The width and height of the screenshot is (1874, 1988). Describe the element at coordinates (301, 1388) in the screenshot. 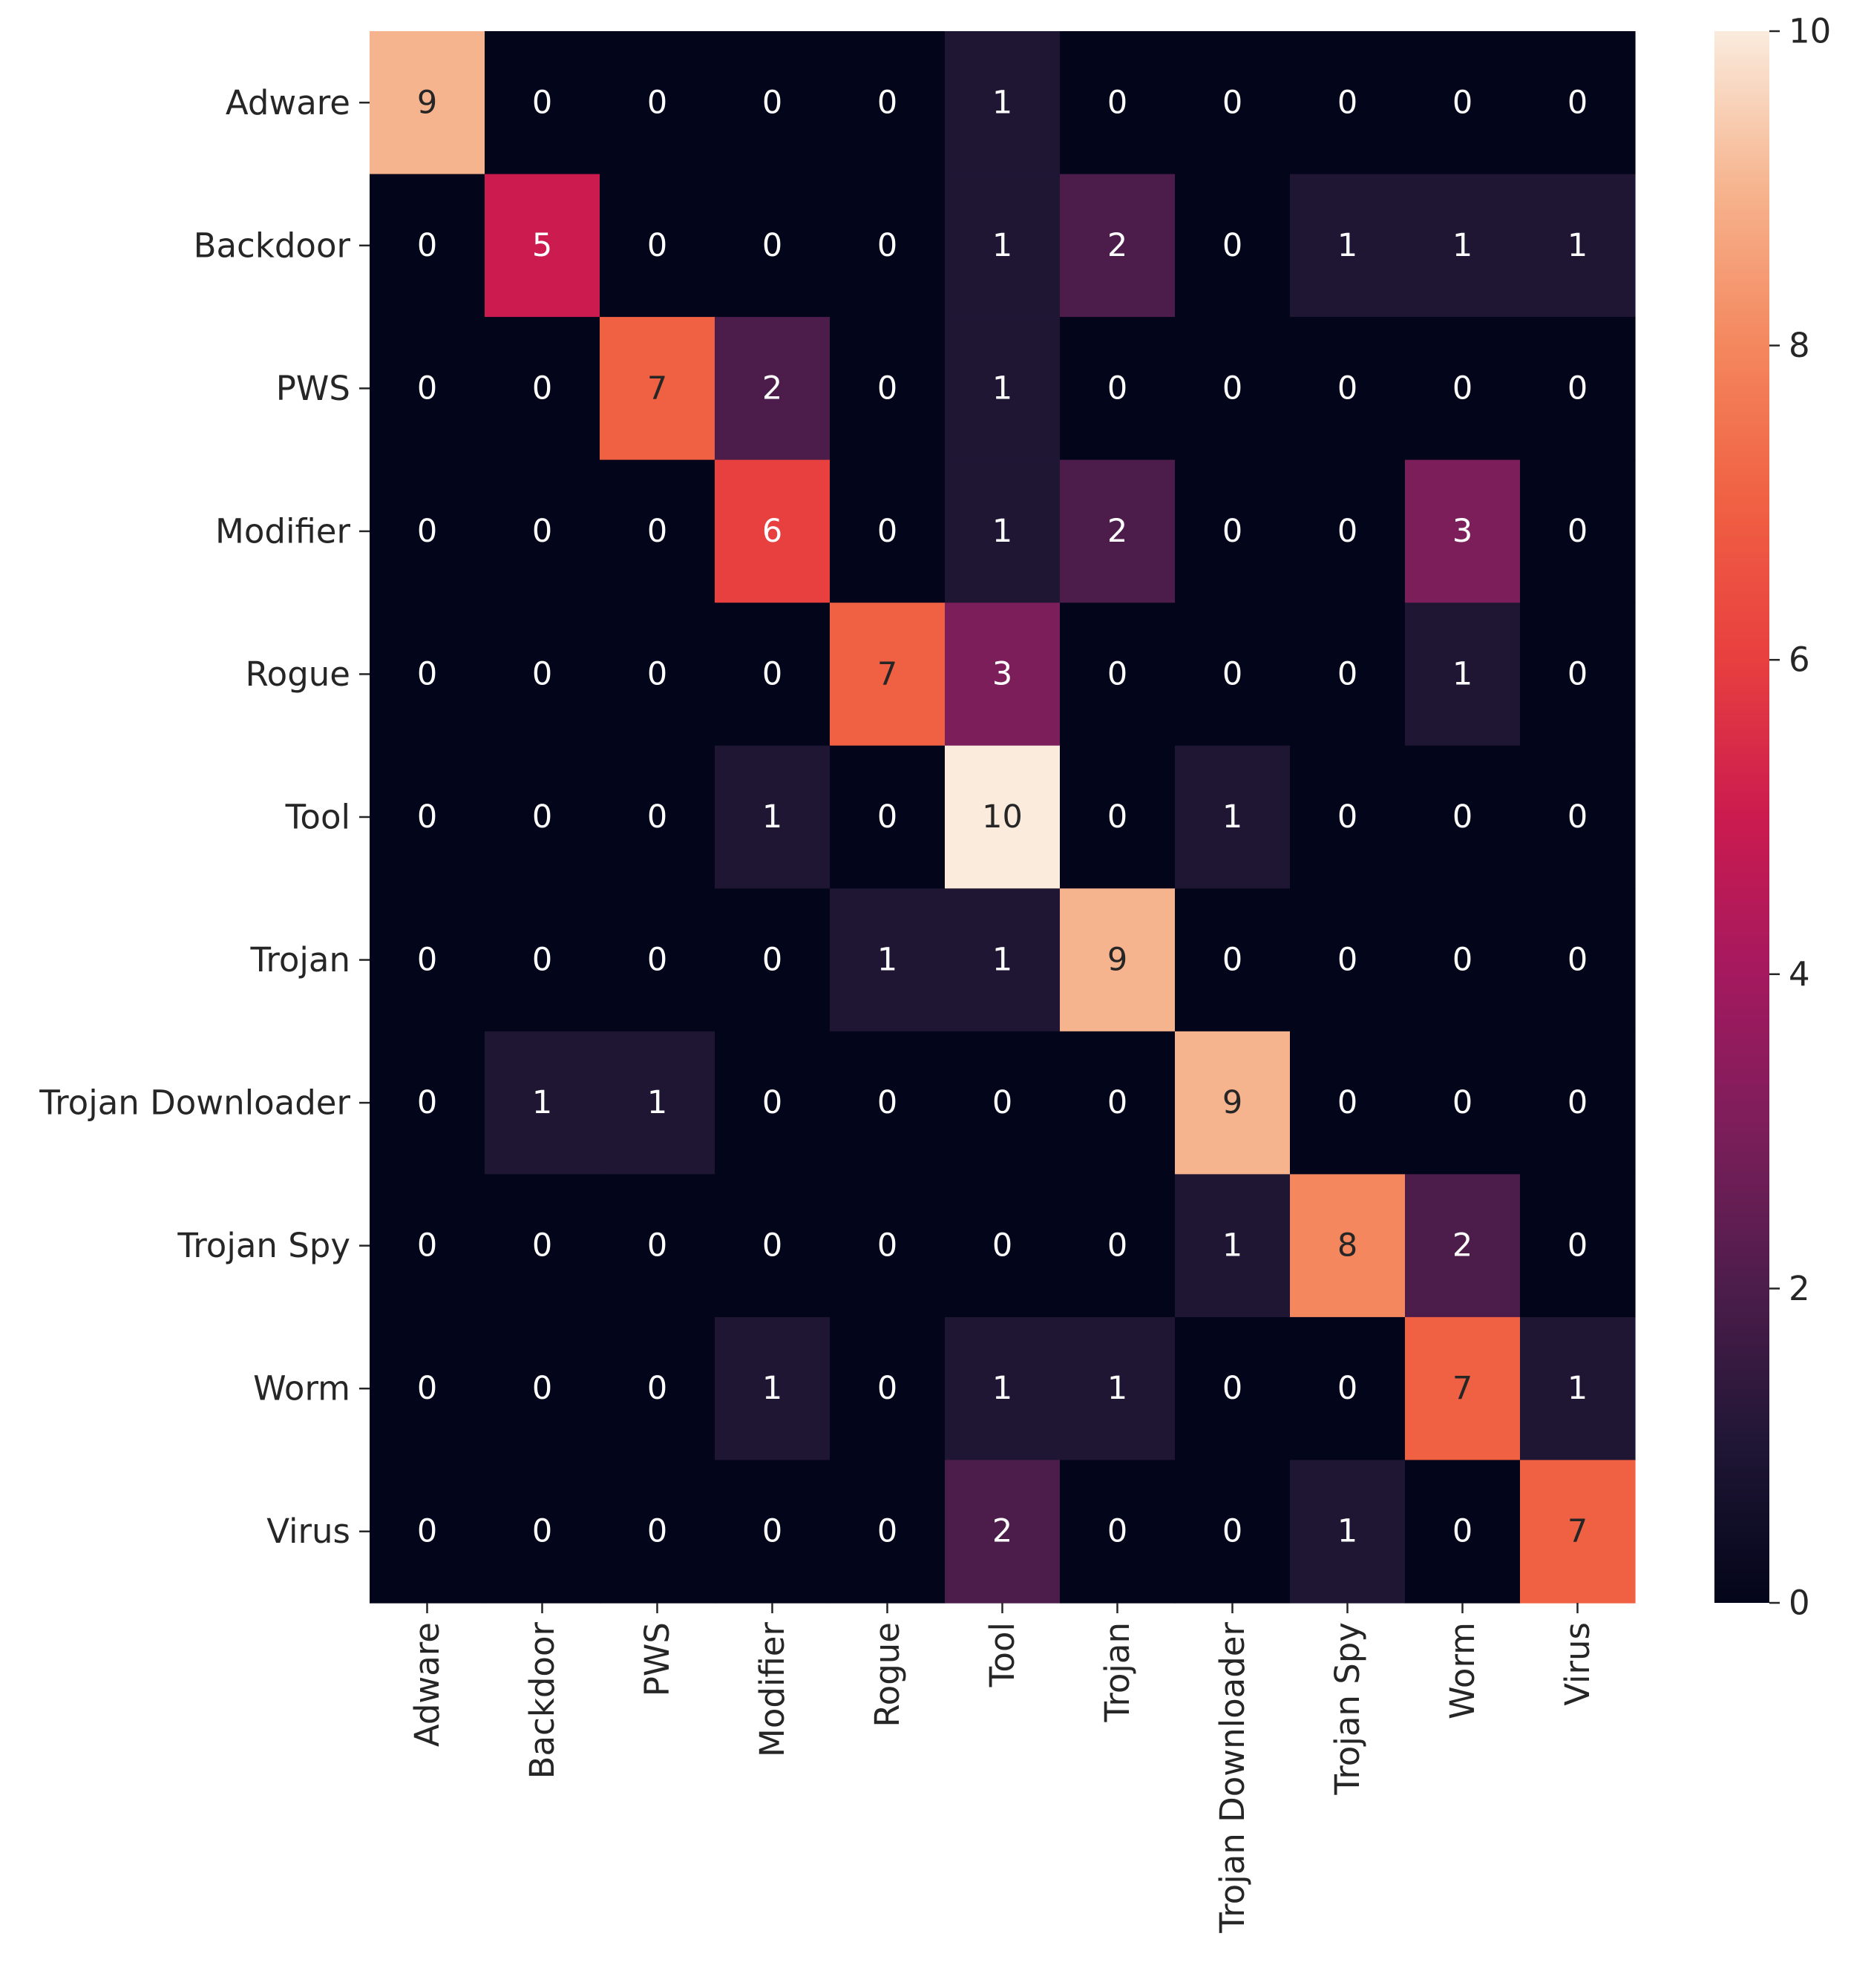

I see `y-tick-label: Worm` at that location.